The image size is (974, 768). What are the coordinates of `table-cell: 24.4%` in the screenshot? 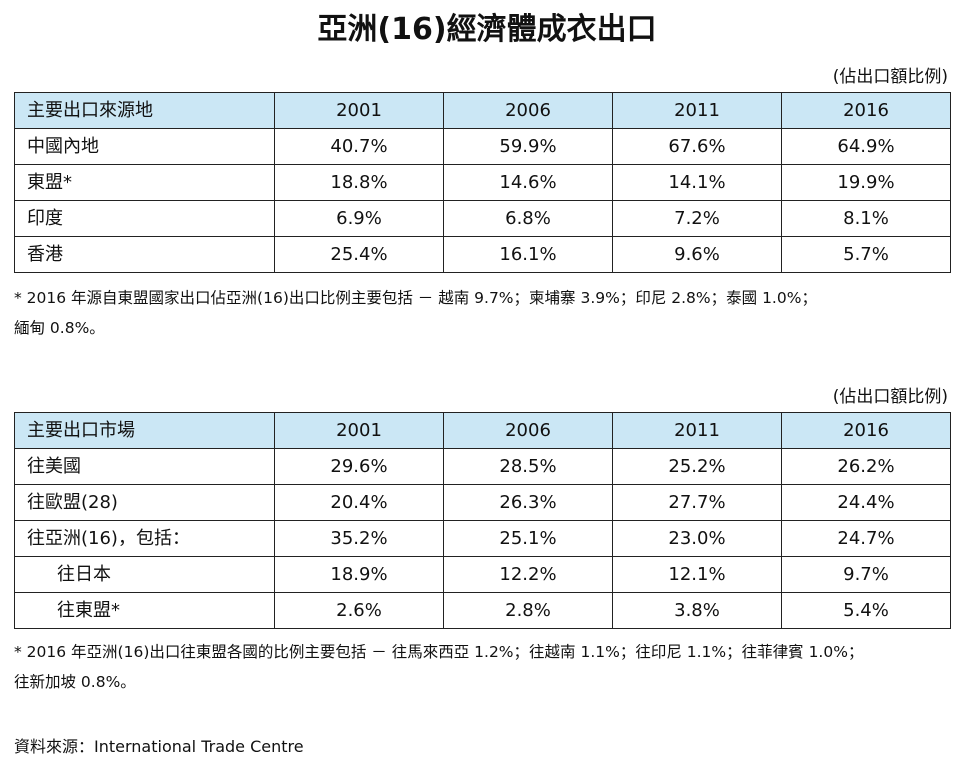 It's located at (866, 502).